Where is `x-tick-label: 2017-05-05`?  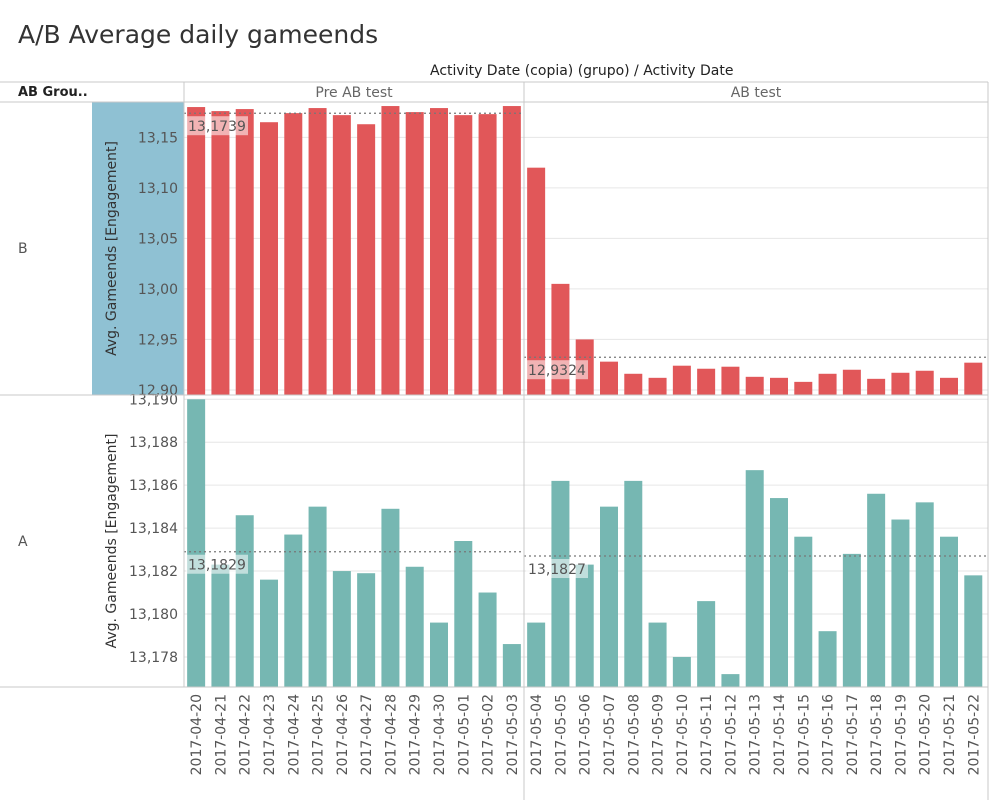
x-tick-label: 2017-05-05 is located at coordinates (561, 734).